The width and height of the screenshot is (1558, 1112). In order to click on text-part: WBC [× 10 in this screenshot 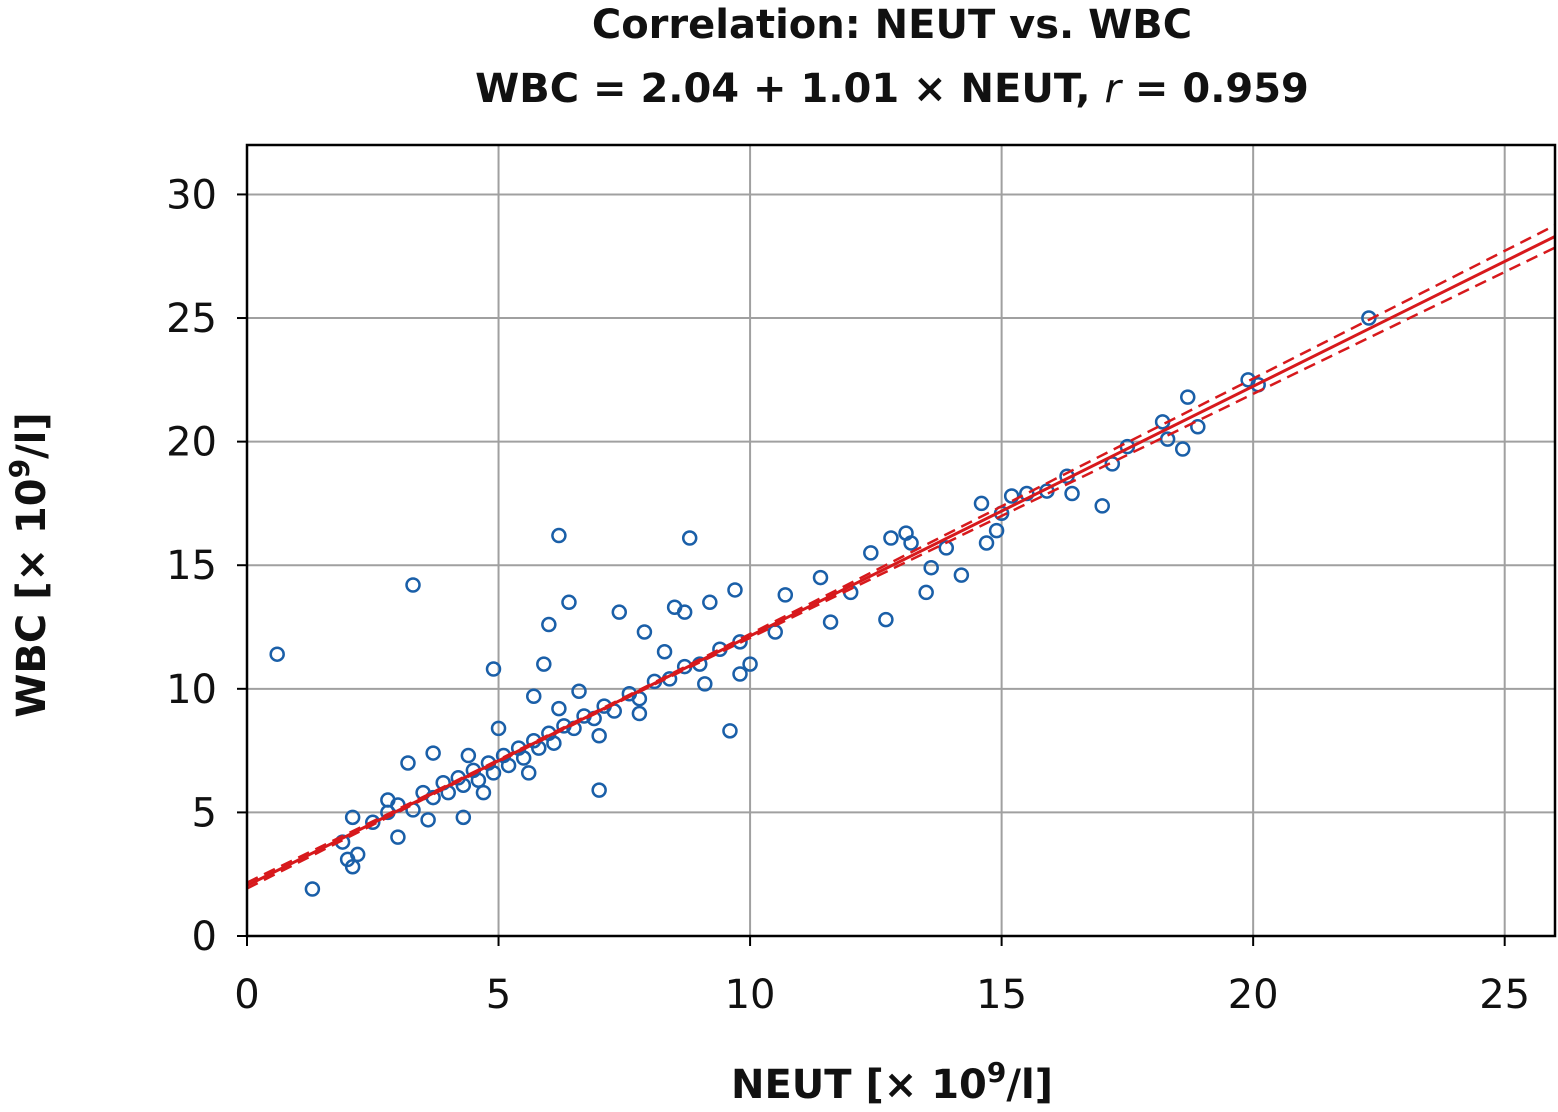, I will do `click(32, 597)`.